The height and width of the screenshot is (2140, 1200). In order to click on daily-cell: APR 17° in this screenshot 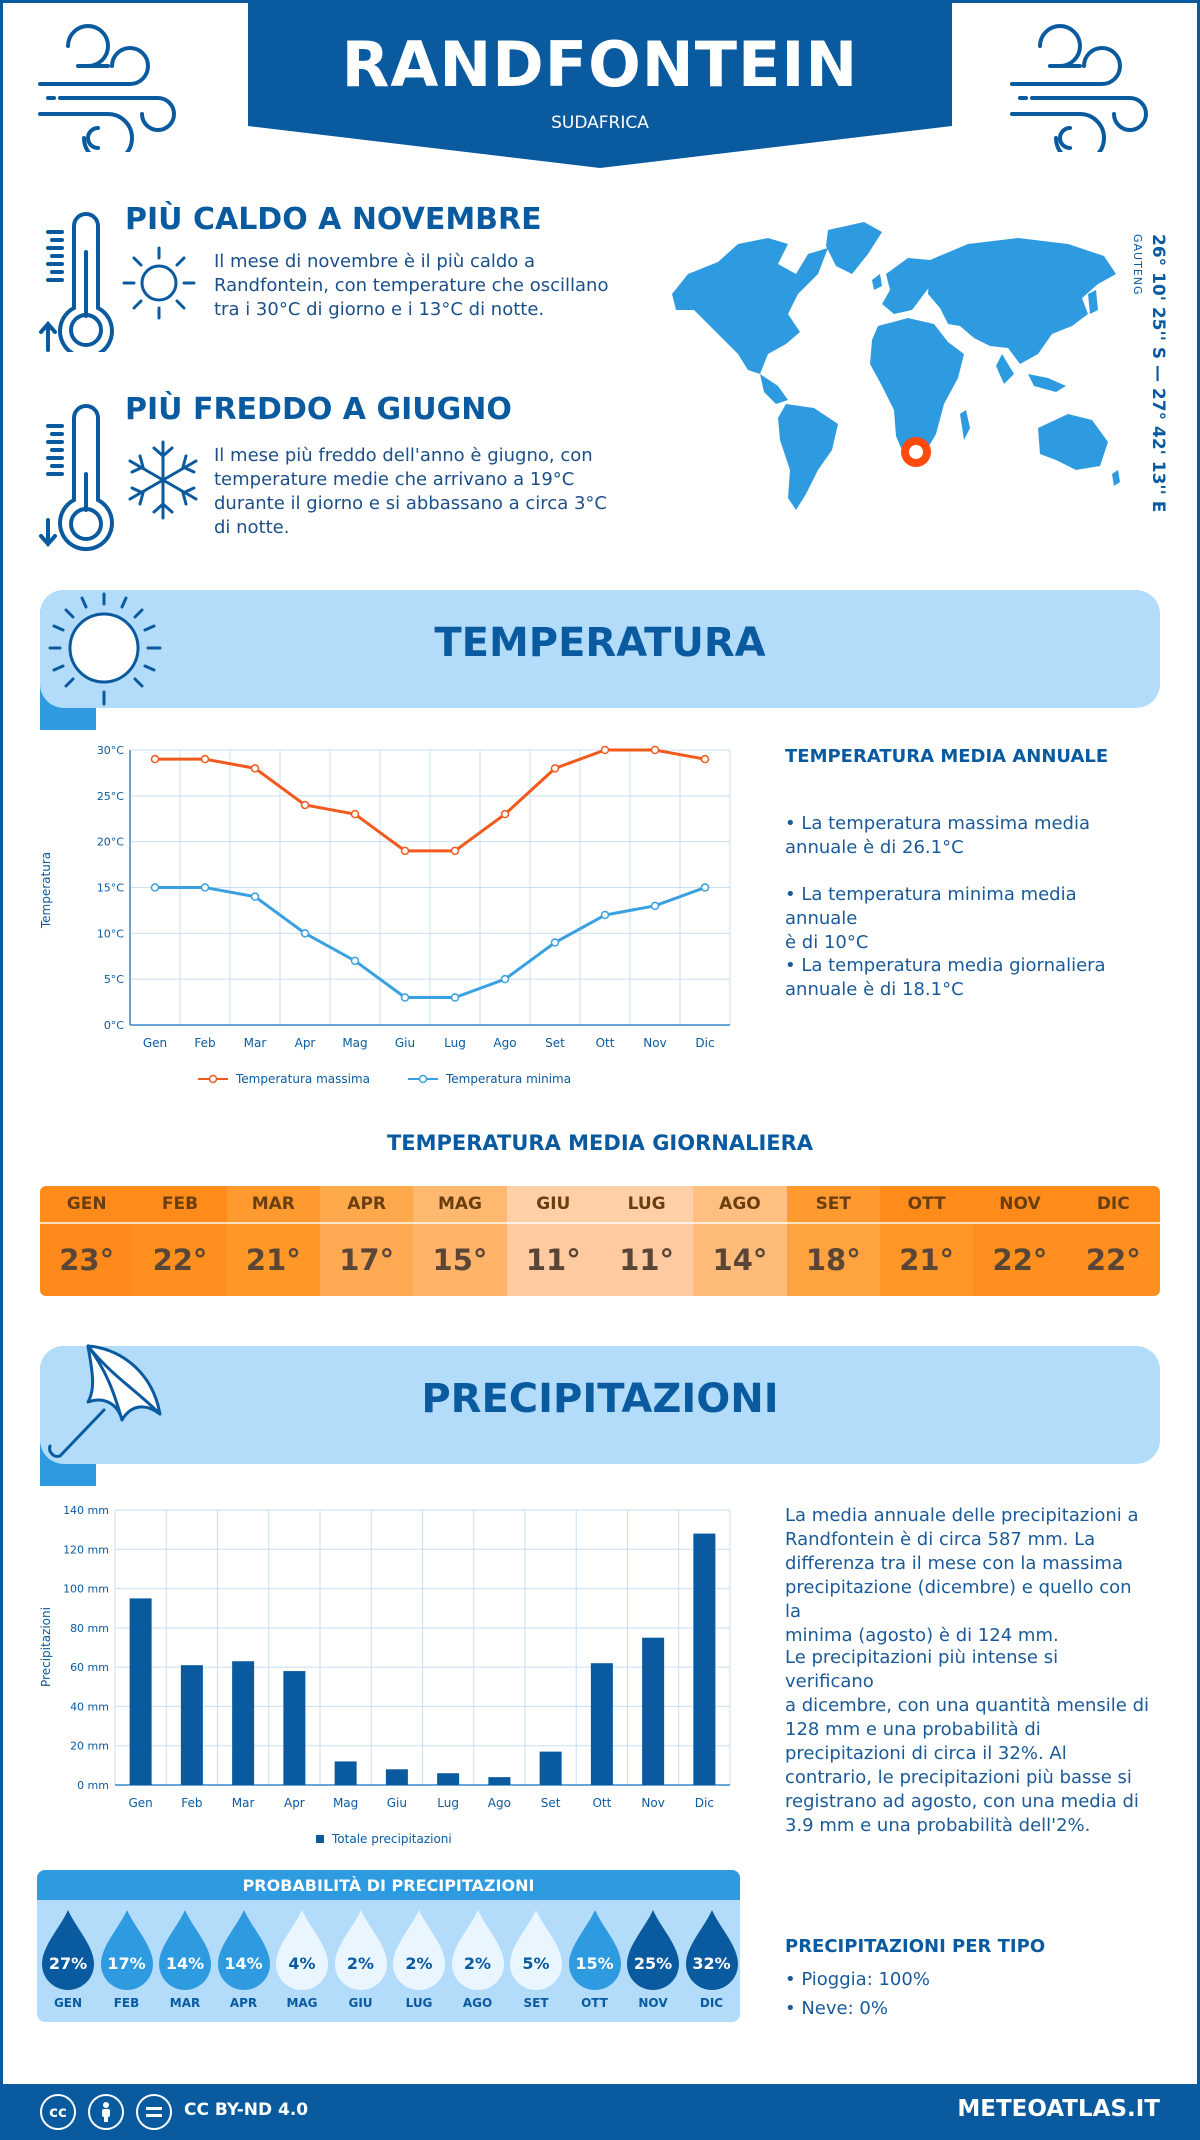, I will do `click(366, 1241)`.